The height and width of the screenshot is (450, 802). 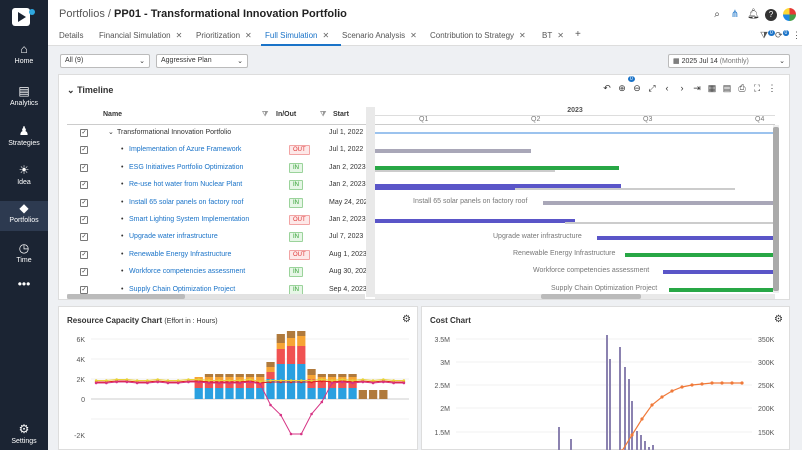 I want to click on breadcrumb-parent: Portfolios, so click(x=82, y=14).